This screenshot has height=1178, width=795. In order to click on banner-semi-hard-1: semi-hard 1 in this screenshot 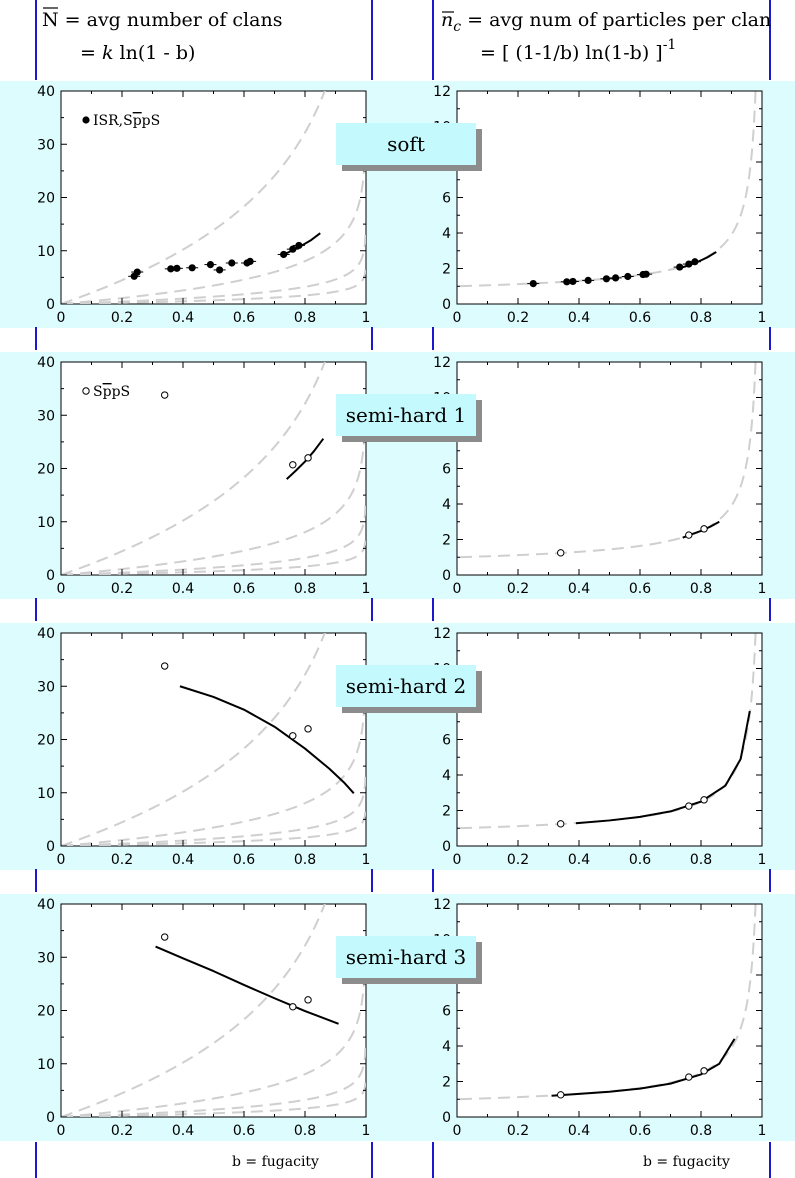, I will do `click(409, 418)`.